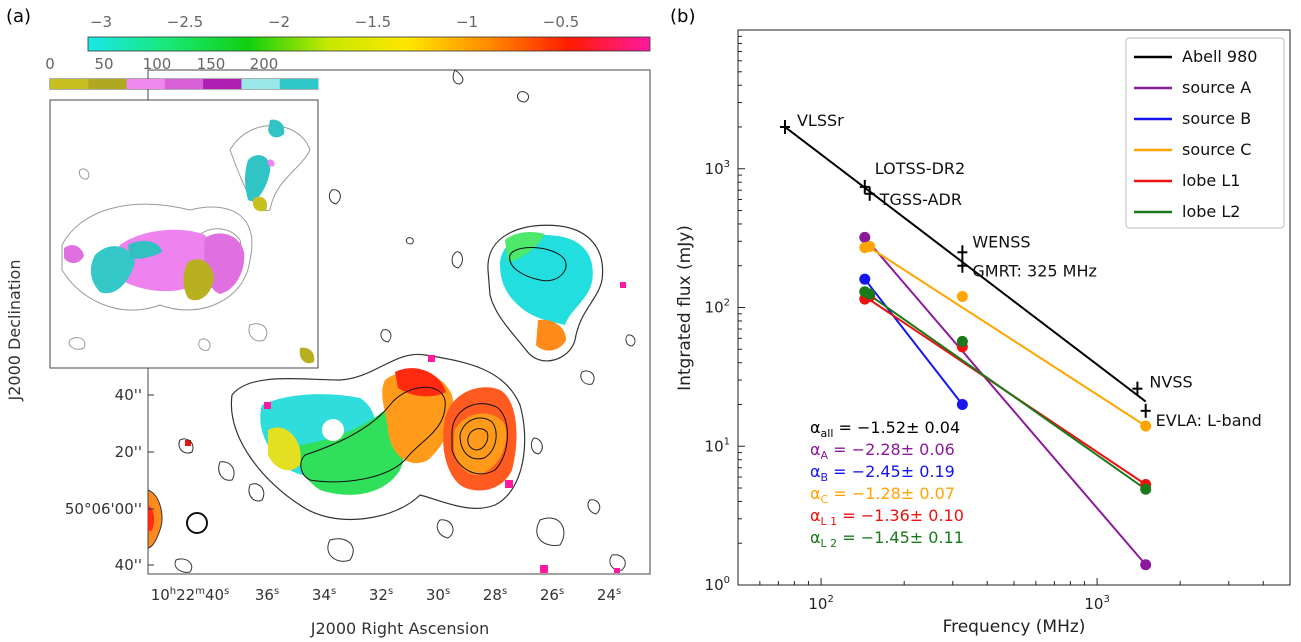 This screenshot has width=1301, height=642. I want to click on survey-label: LOTSS-DR2, so click(920, 168).